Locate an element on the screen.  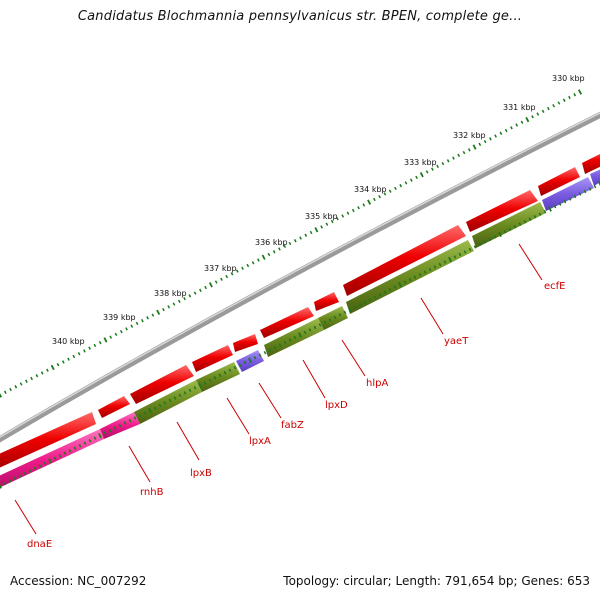
gene-label-rnhB: rnhB is located at coordinates (152, 492).